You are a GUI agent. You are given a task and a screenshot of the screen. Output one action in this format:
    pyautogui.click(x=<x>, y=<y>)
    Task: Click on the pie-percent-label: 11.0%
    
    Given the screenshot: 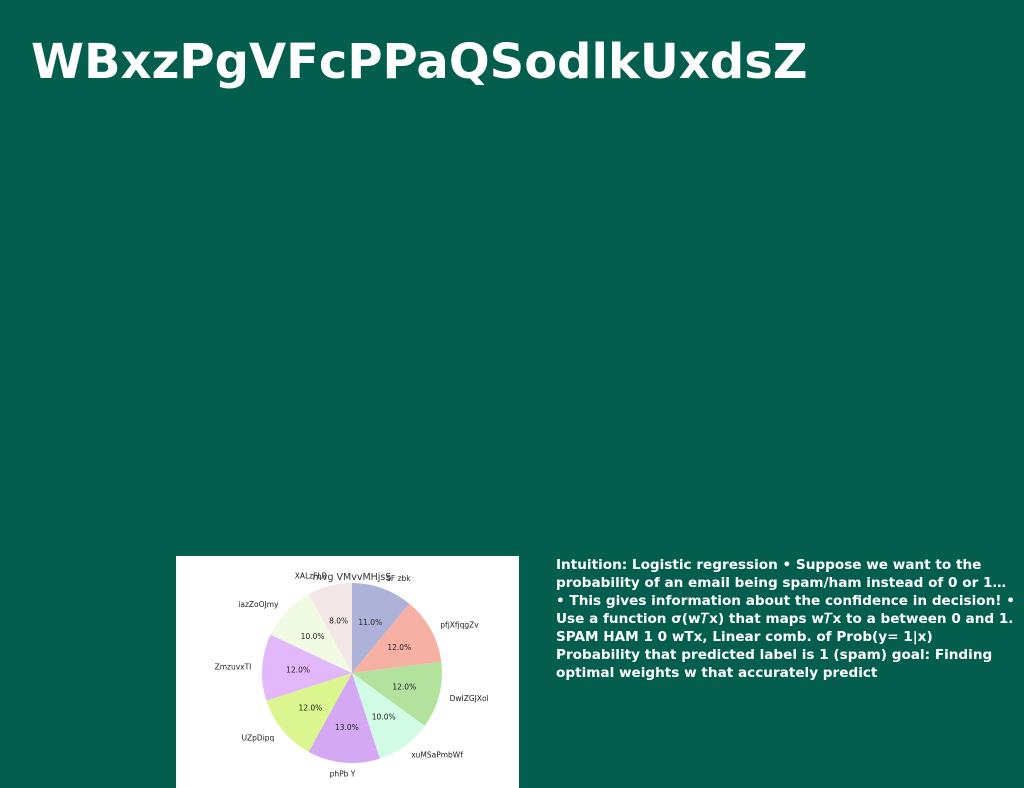 What is the action you would take?
    pyautogui.click(x=370, y=622)
    